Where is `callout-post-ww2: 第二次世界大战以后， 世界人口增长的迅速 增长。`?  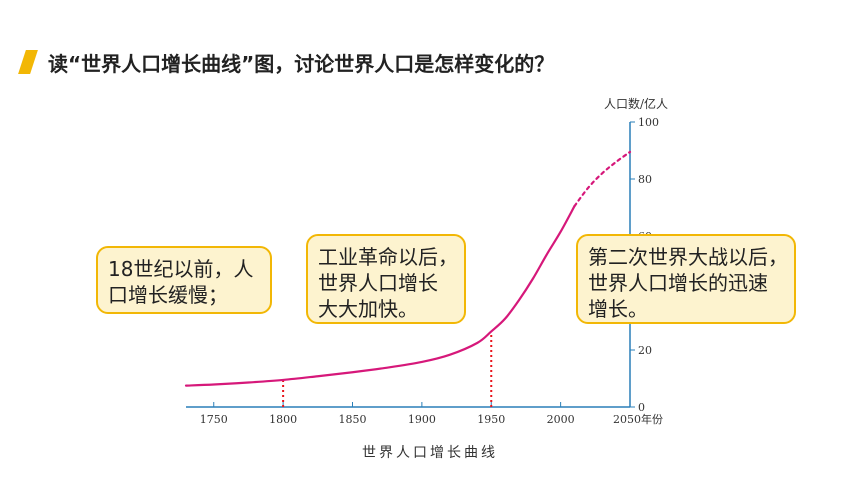
callout-post-ww2: 第二次世界大战以后， 世界人口增长的迅速 增长。 is located at coordinates (686, 279).